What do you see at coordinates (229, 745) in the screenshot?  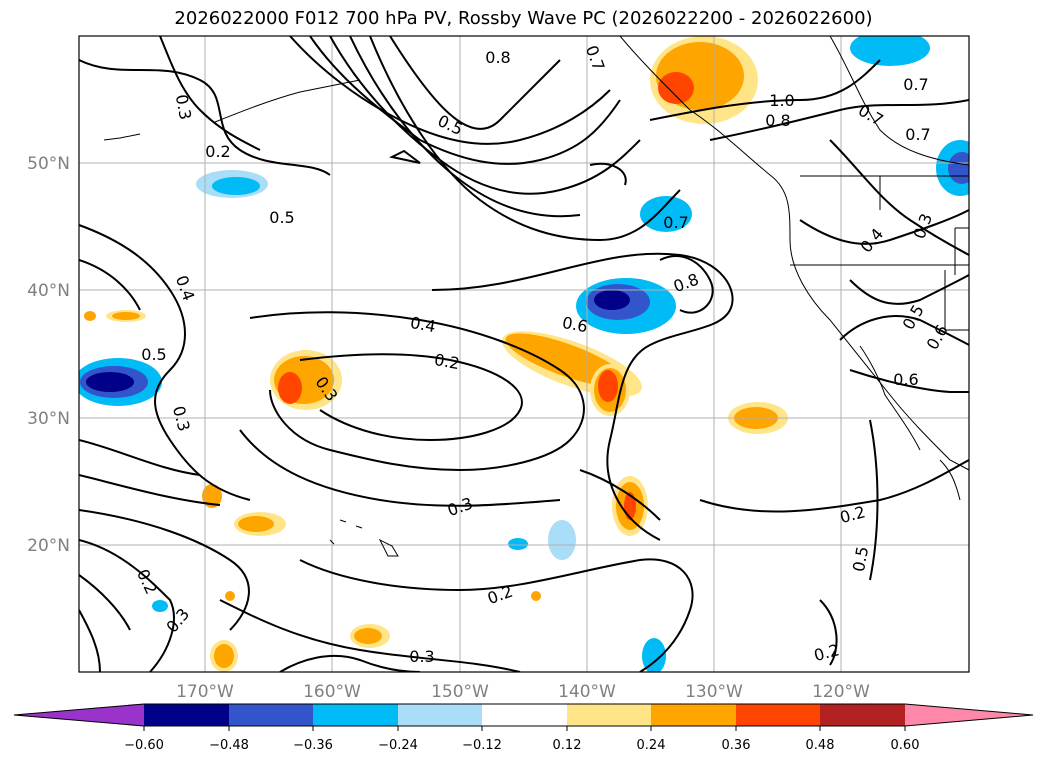 I see `colorbar-tick: −0.48` at bounding box center [229, 745].